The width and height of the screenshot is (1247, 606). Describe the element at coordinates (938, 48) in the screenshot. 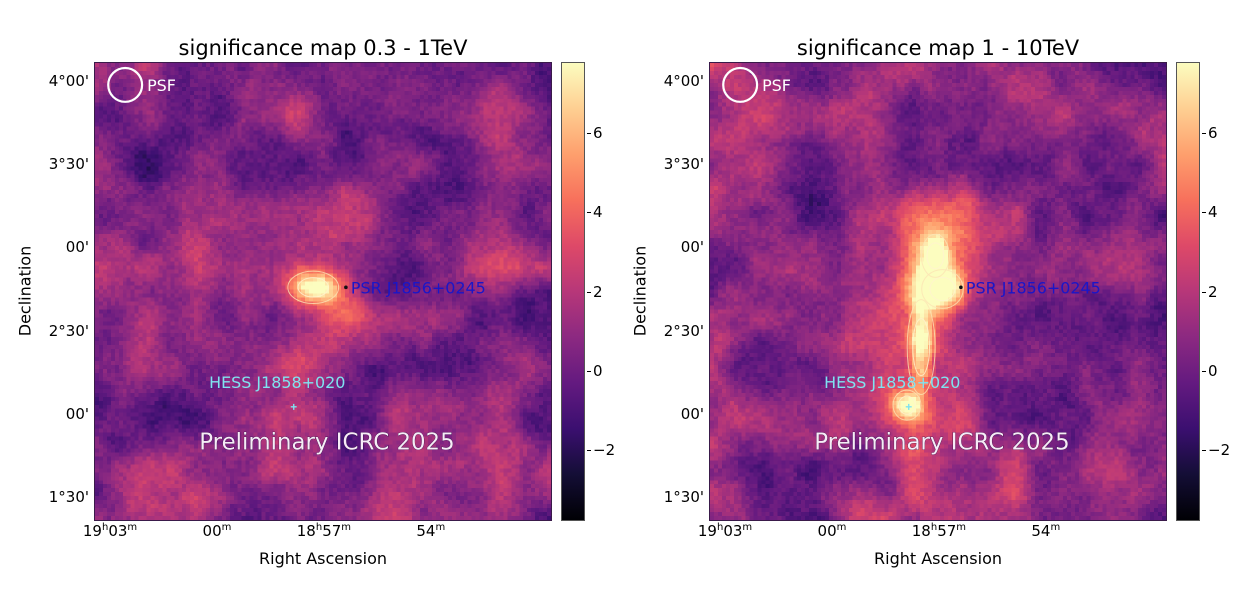

I see `chart-title: significance map 1 - 10TeV` at that location.